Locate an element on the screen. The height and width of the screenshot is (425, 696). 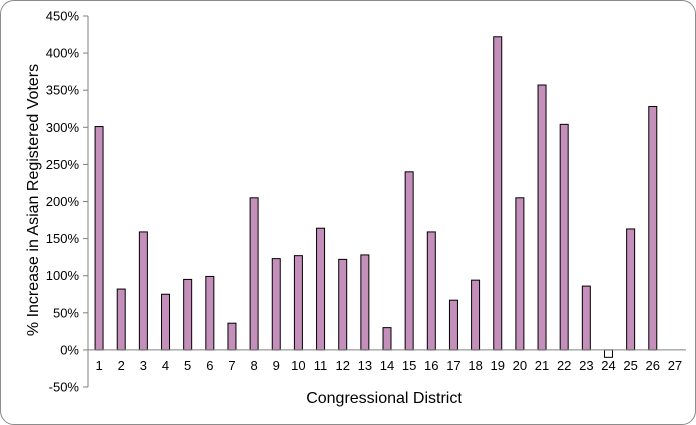
y-tick-label: 450% is located at coordinates (63, 16).